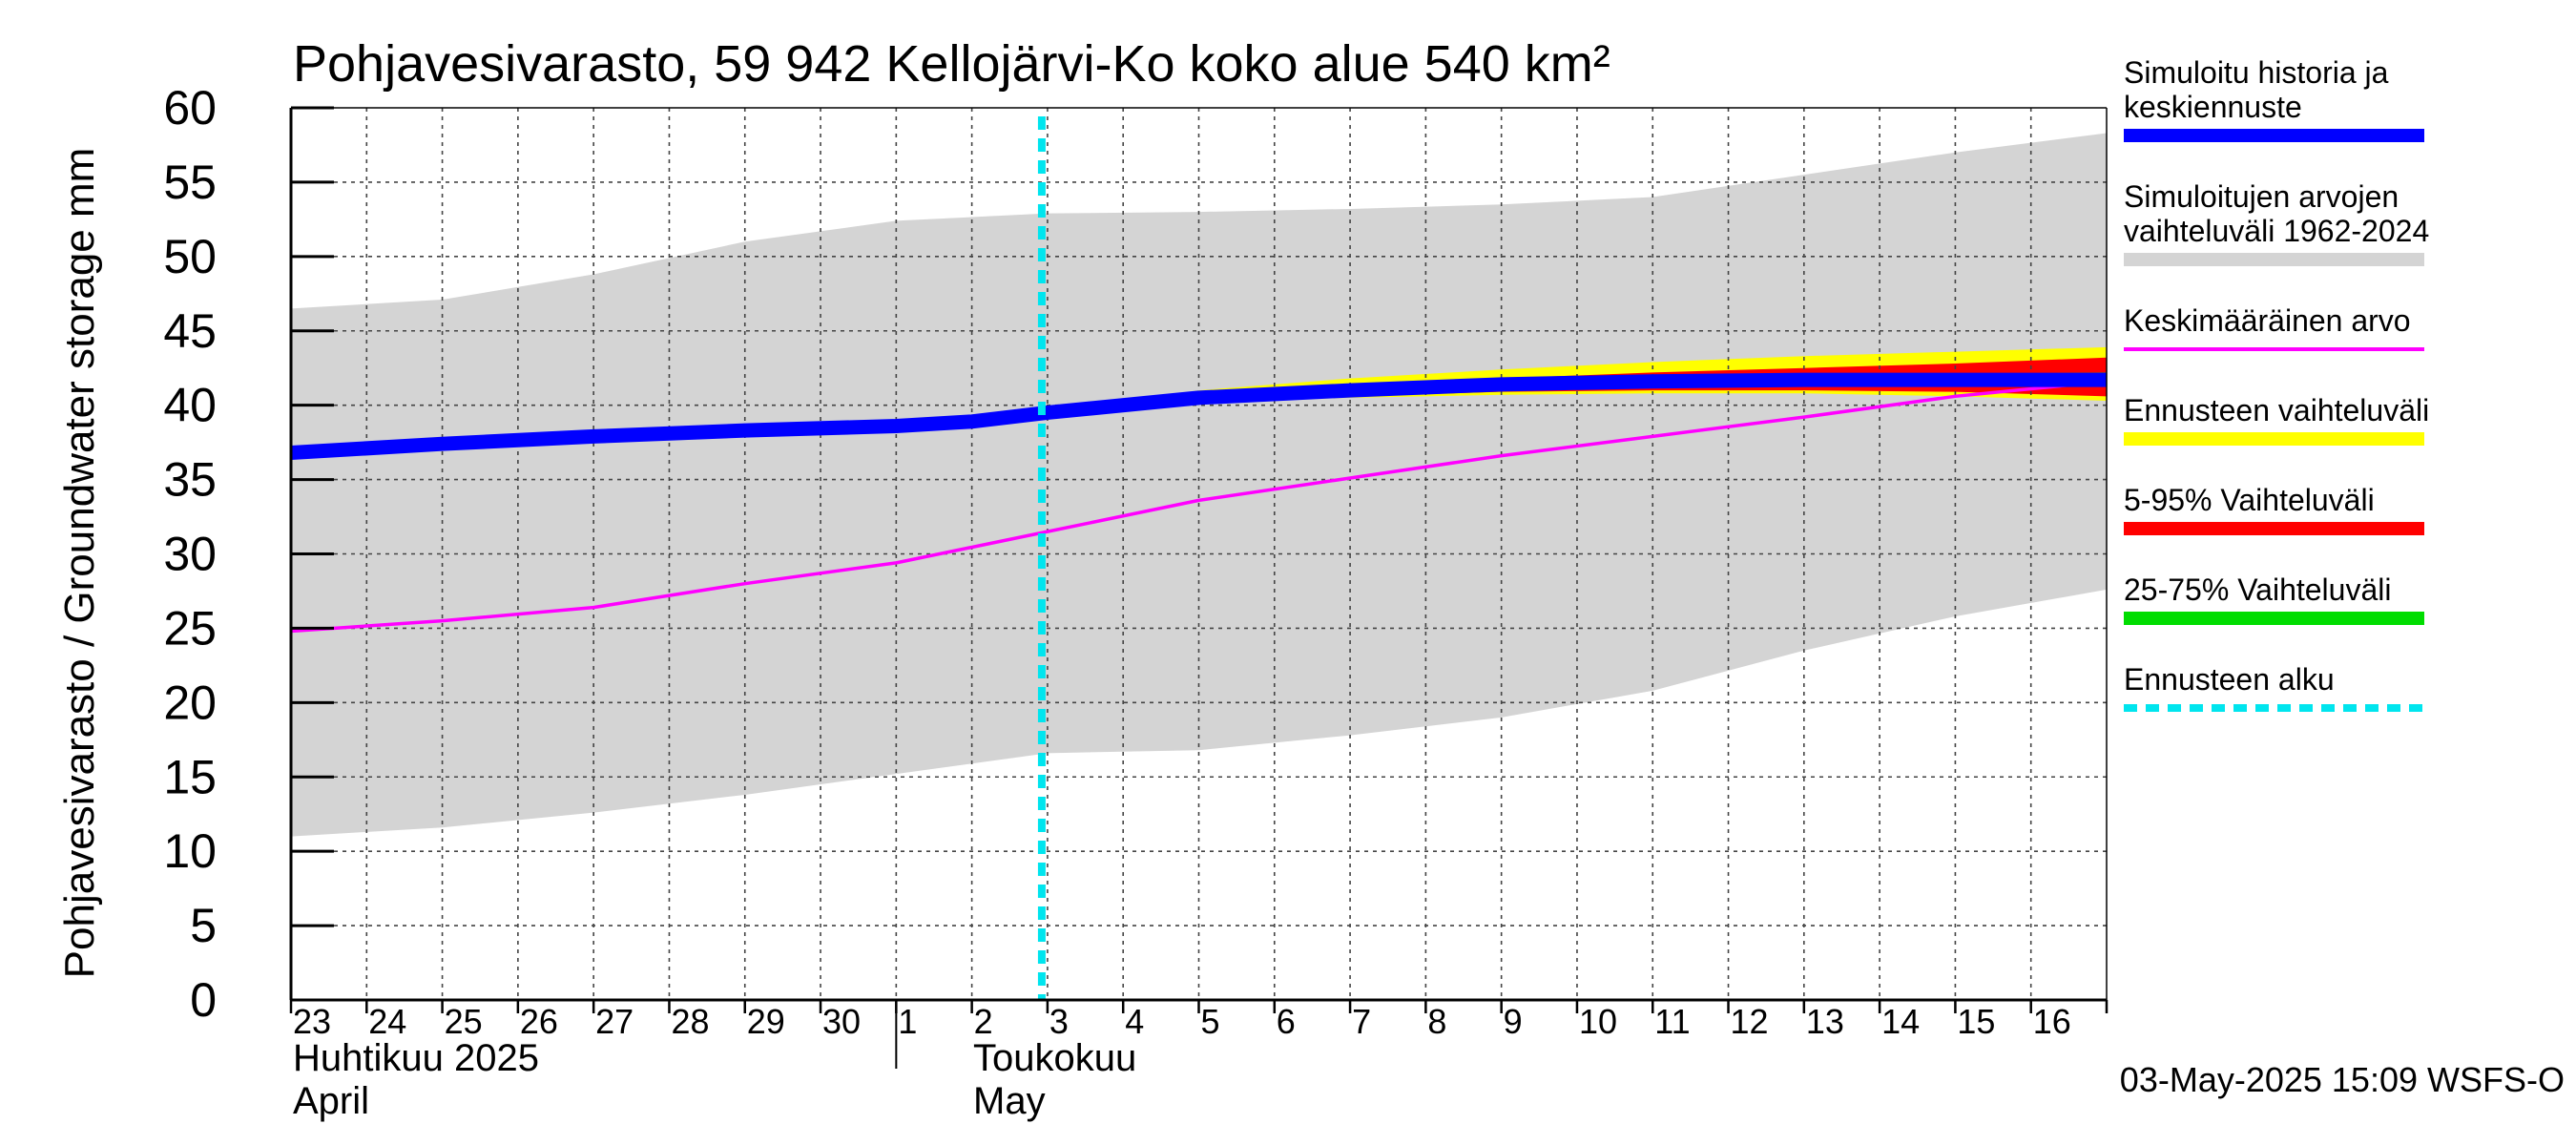 The height and width of the screenshot is (1145, 2576). What do you see at coordinates (1059, 1022) in the screenshot?
I see `x-tick-label: 3` at bounding box center [1059, 1022].